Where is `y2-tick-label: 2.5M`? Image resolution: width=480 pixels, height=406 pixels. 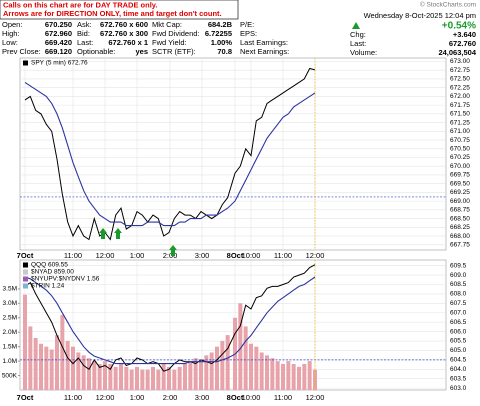
y2-tick-label: 2.5M is located at coordinates (10, 317).